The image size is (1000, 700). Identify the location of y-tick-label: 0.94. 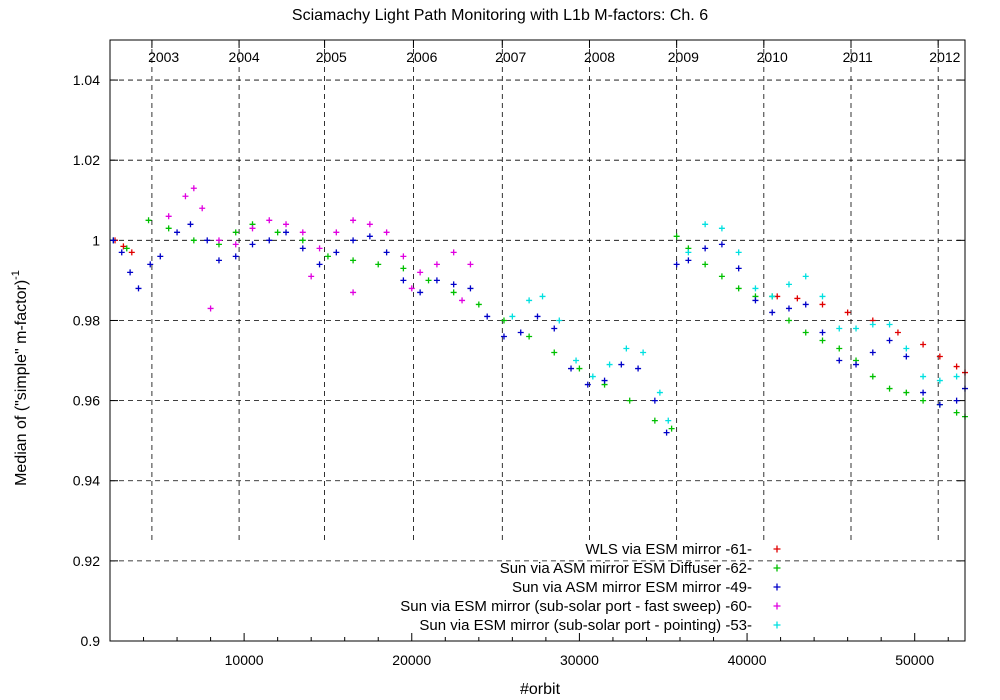
(86, 481).